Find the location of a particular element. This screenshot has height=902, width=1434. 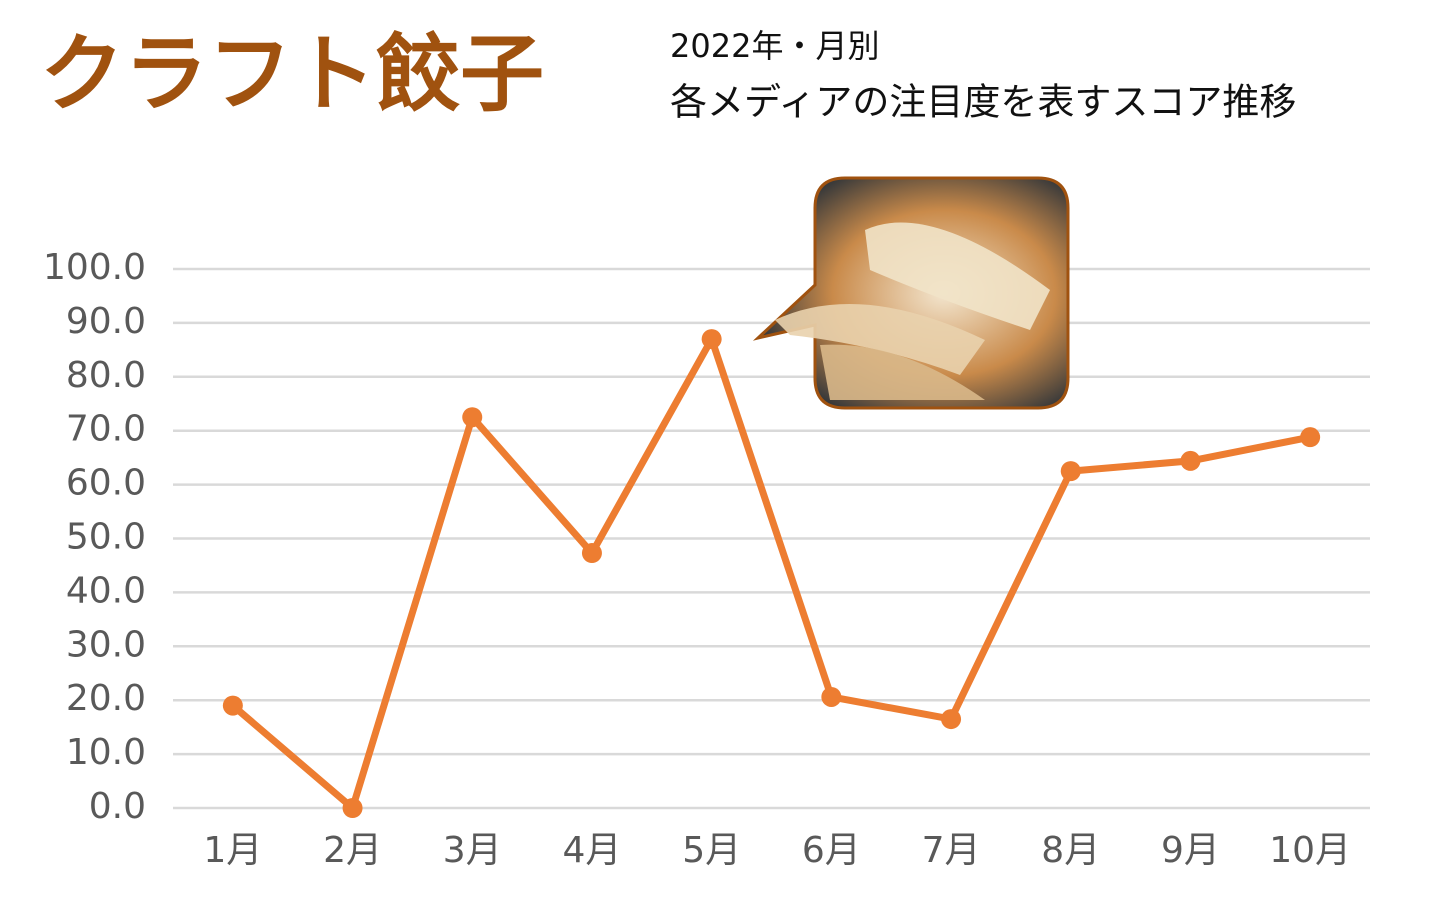

x-tick-label: 4月 is located at coordinates (591, 850).